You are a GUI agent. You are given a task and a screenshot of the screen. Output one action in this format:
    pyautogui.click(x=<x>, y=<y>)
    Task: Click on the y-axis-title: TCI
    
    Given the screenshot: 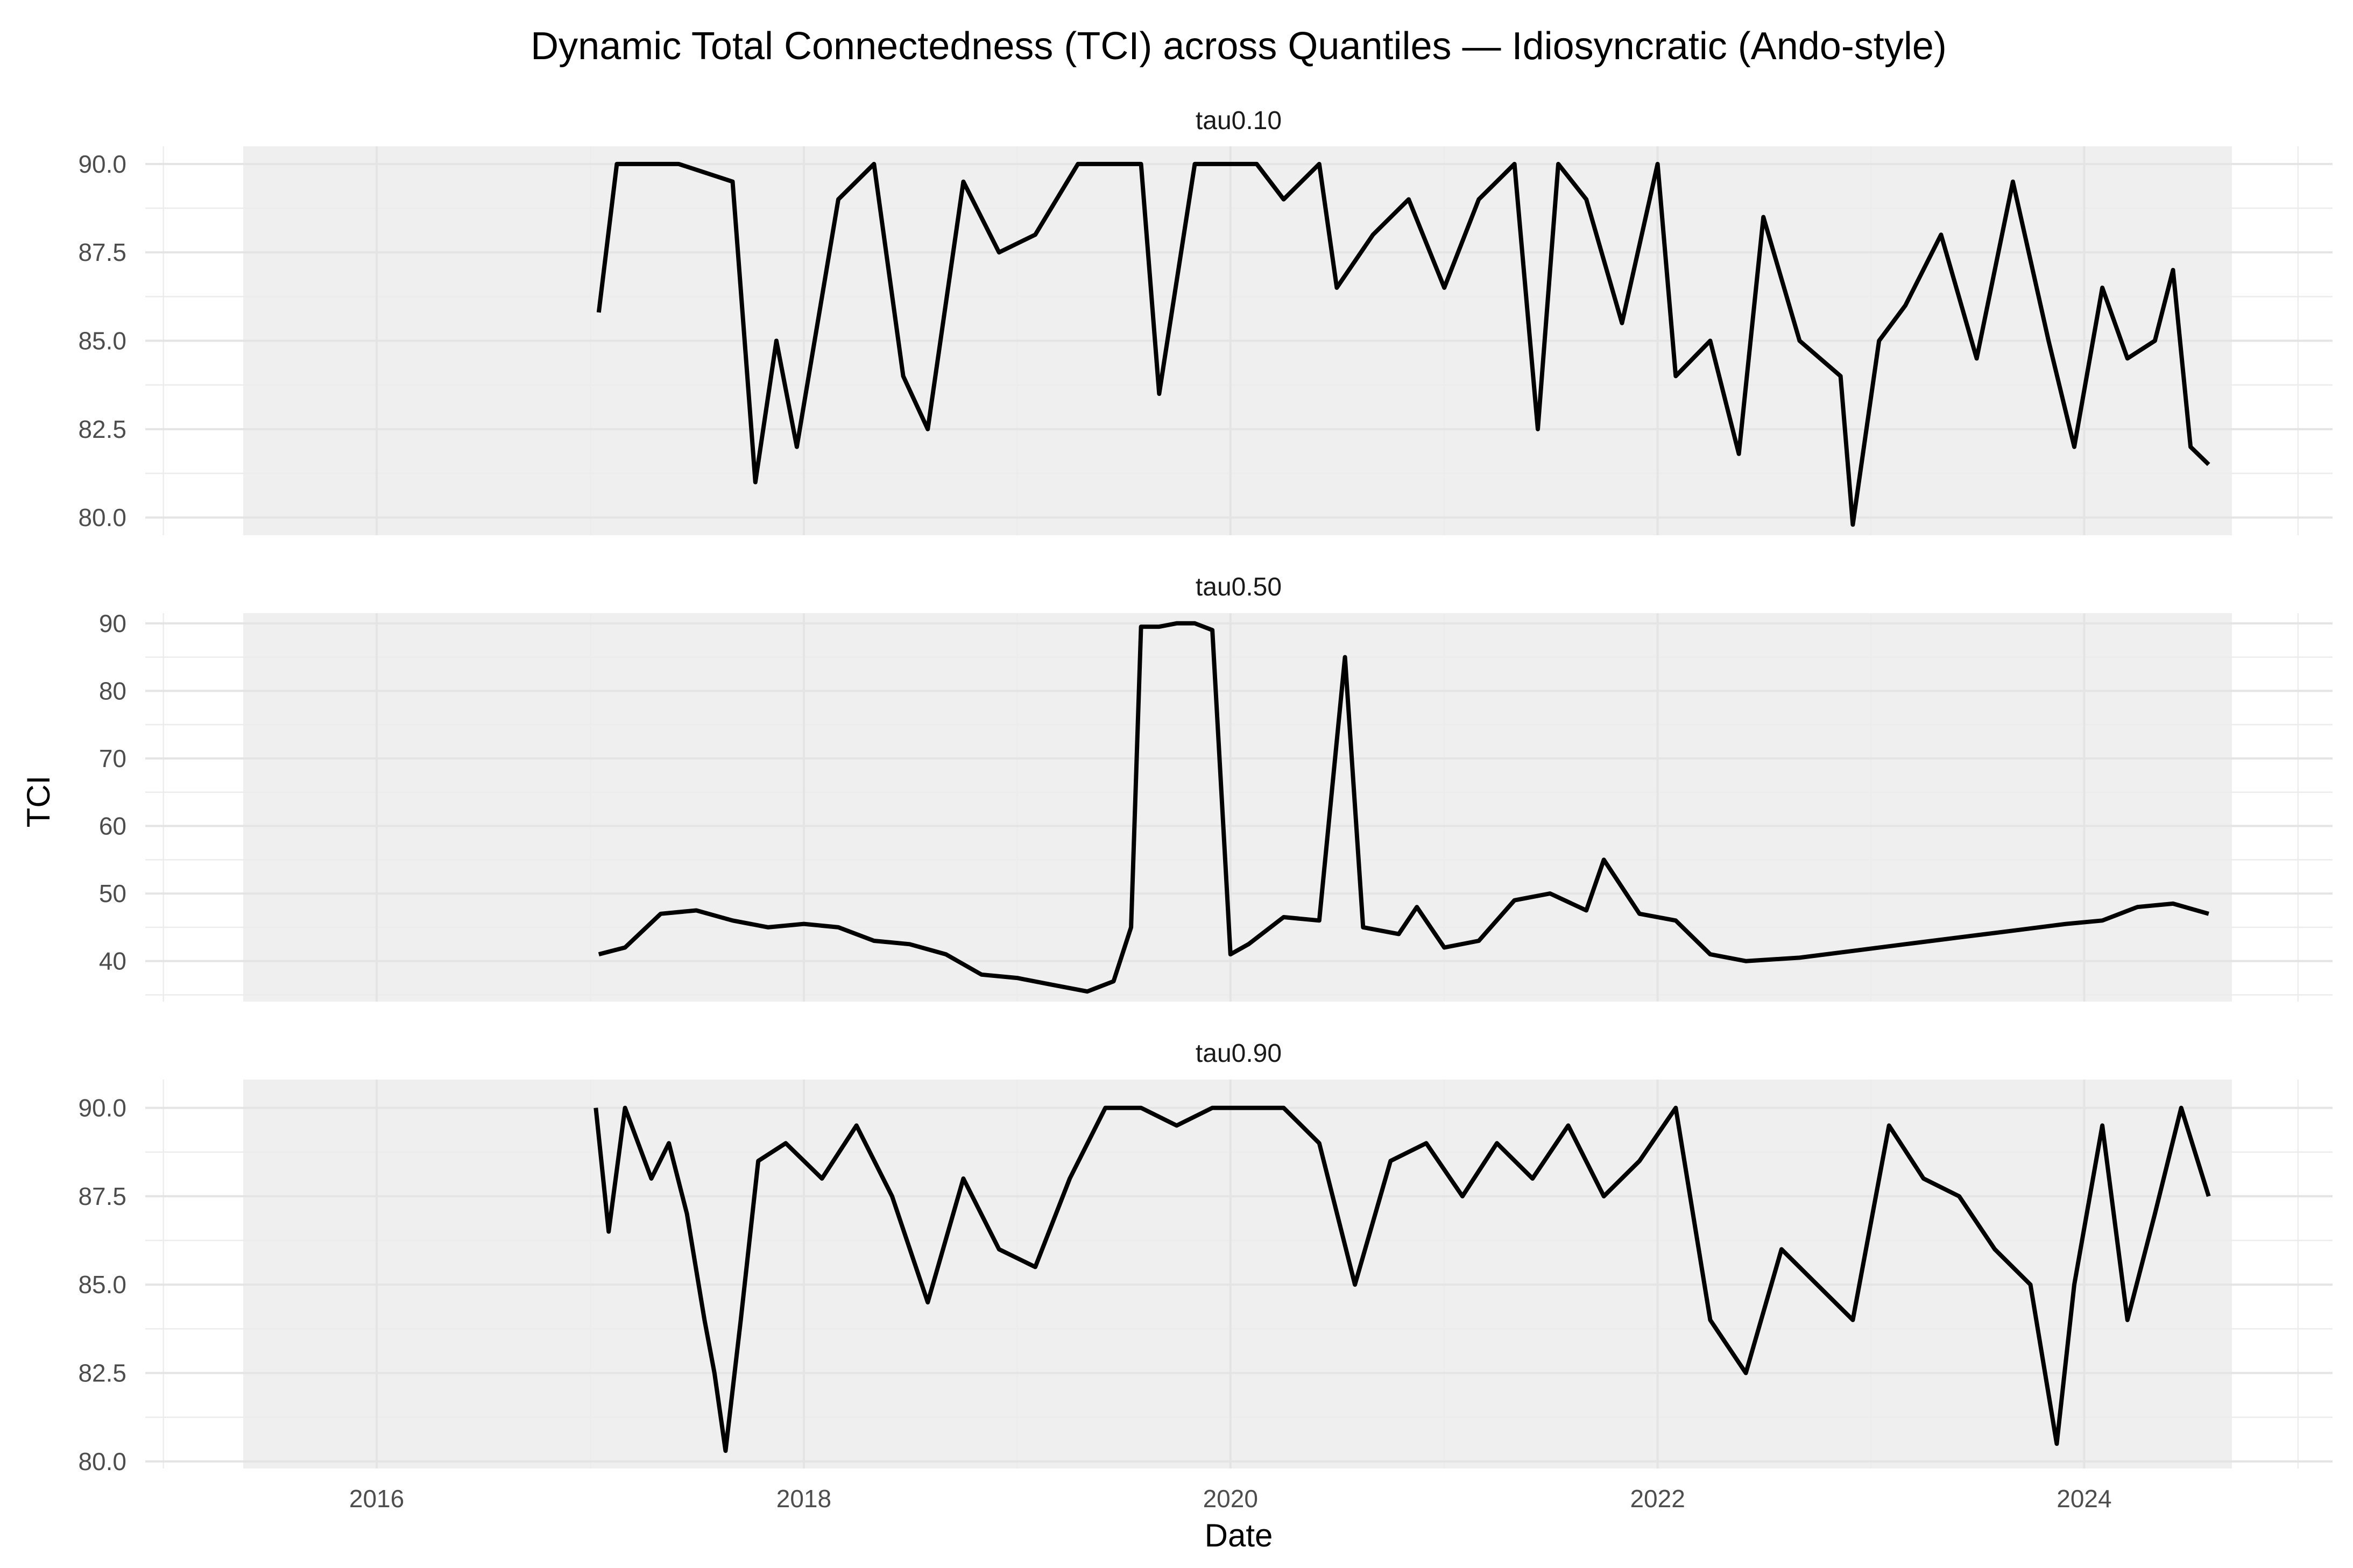 What is the action you would take?
    pyautogui.click(x=38, y=802)
    